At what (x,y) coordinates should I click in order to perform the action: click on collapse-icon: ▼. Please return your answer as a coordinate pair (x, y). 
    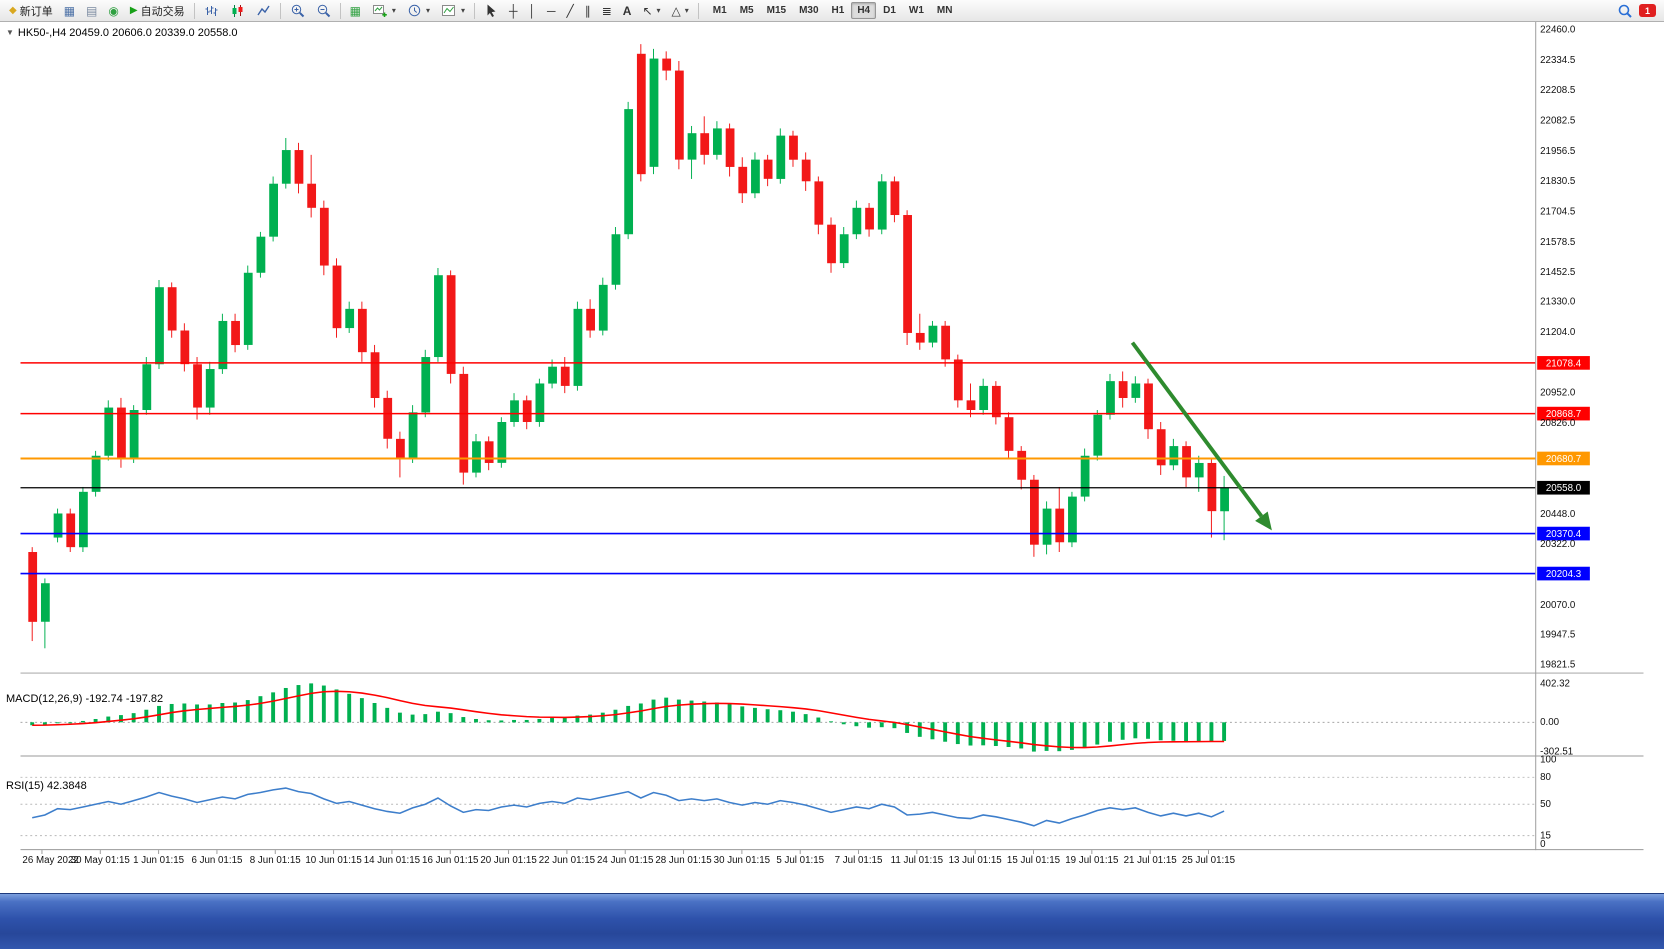
    Looking at the image, I should click on (10, 32).